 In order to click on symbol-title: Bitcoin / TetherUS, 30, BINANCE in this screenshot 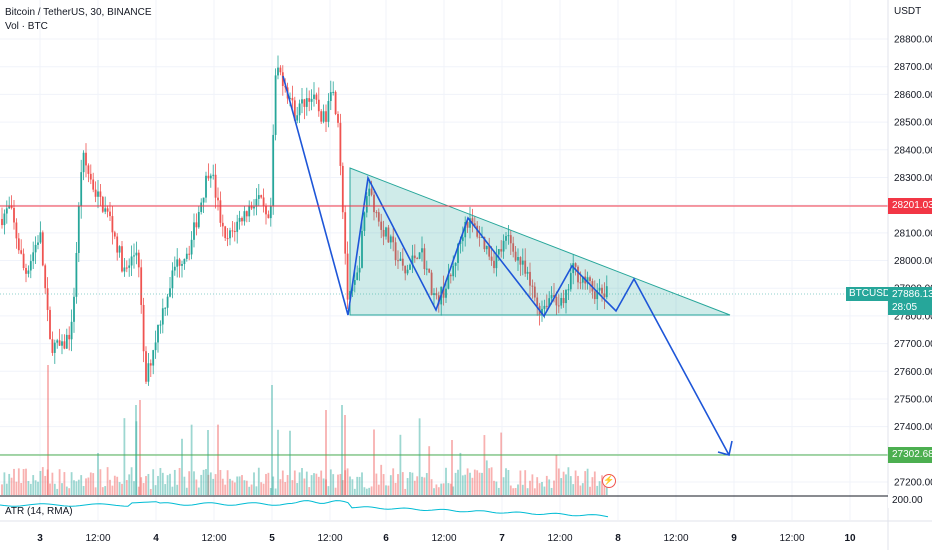, I will do `click(78, 12)`.